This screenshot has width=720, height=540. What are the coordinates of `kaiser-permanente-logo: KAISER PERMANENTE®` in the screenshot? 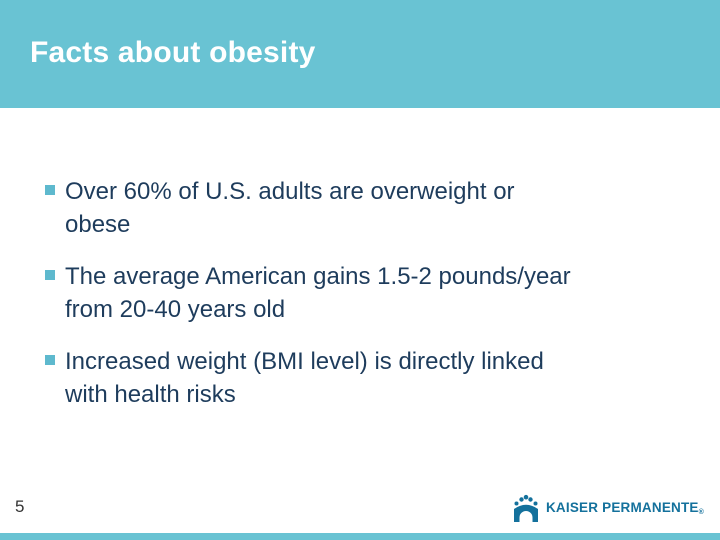 It's located at (608, 508).